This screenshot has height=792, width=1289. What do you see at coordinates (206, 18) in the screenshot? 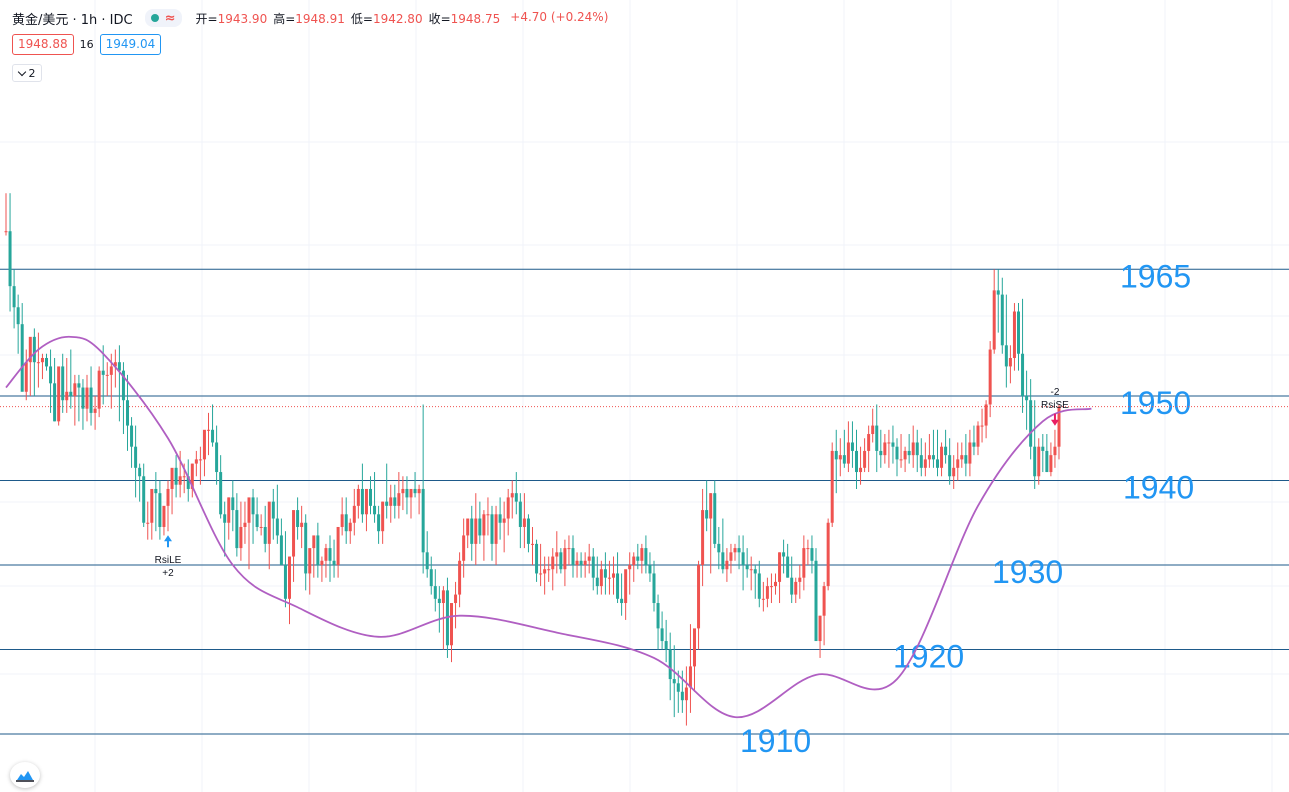
I see `open-label: 开=` at bounding box center [206, 18].